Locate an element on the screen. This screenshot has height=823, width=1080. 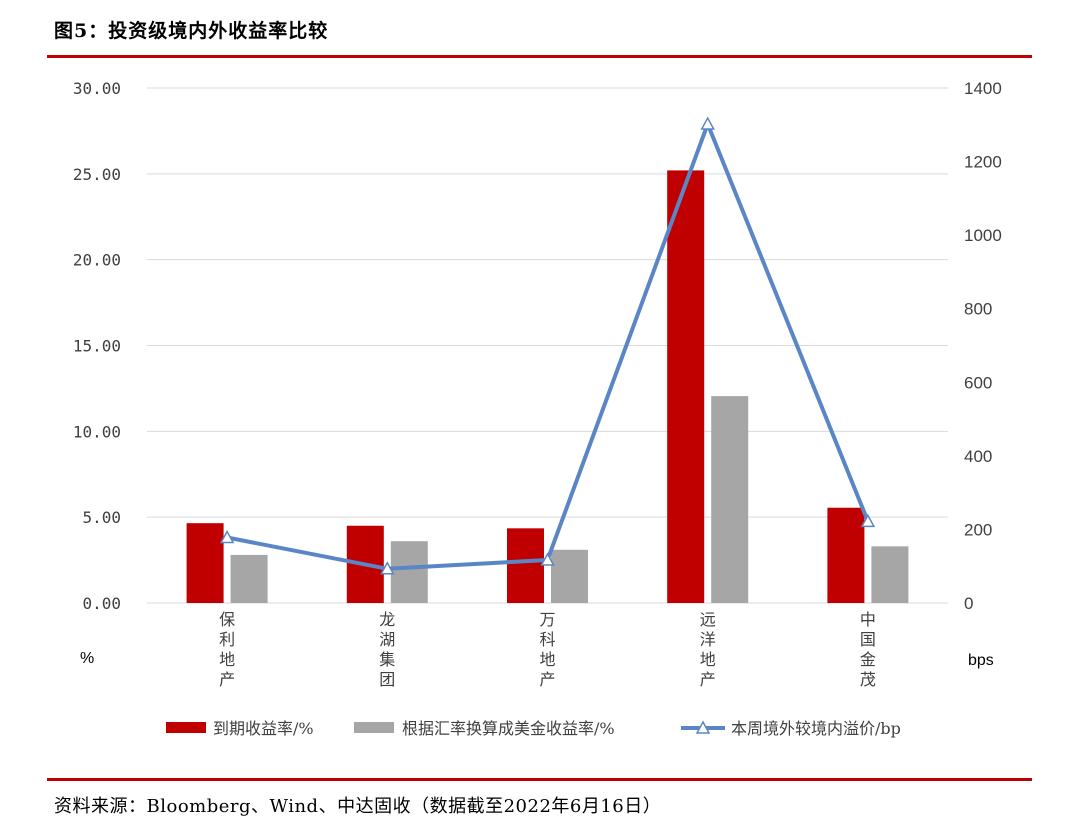
y-tick-label: 15.00 is located at coordinates (97, 346).